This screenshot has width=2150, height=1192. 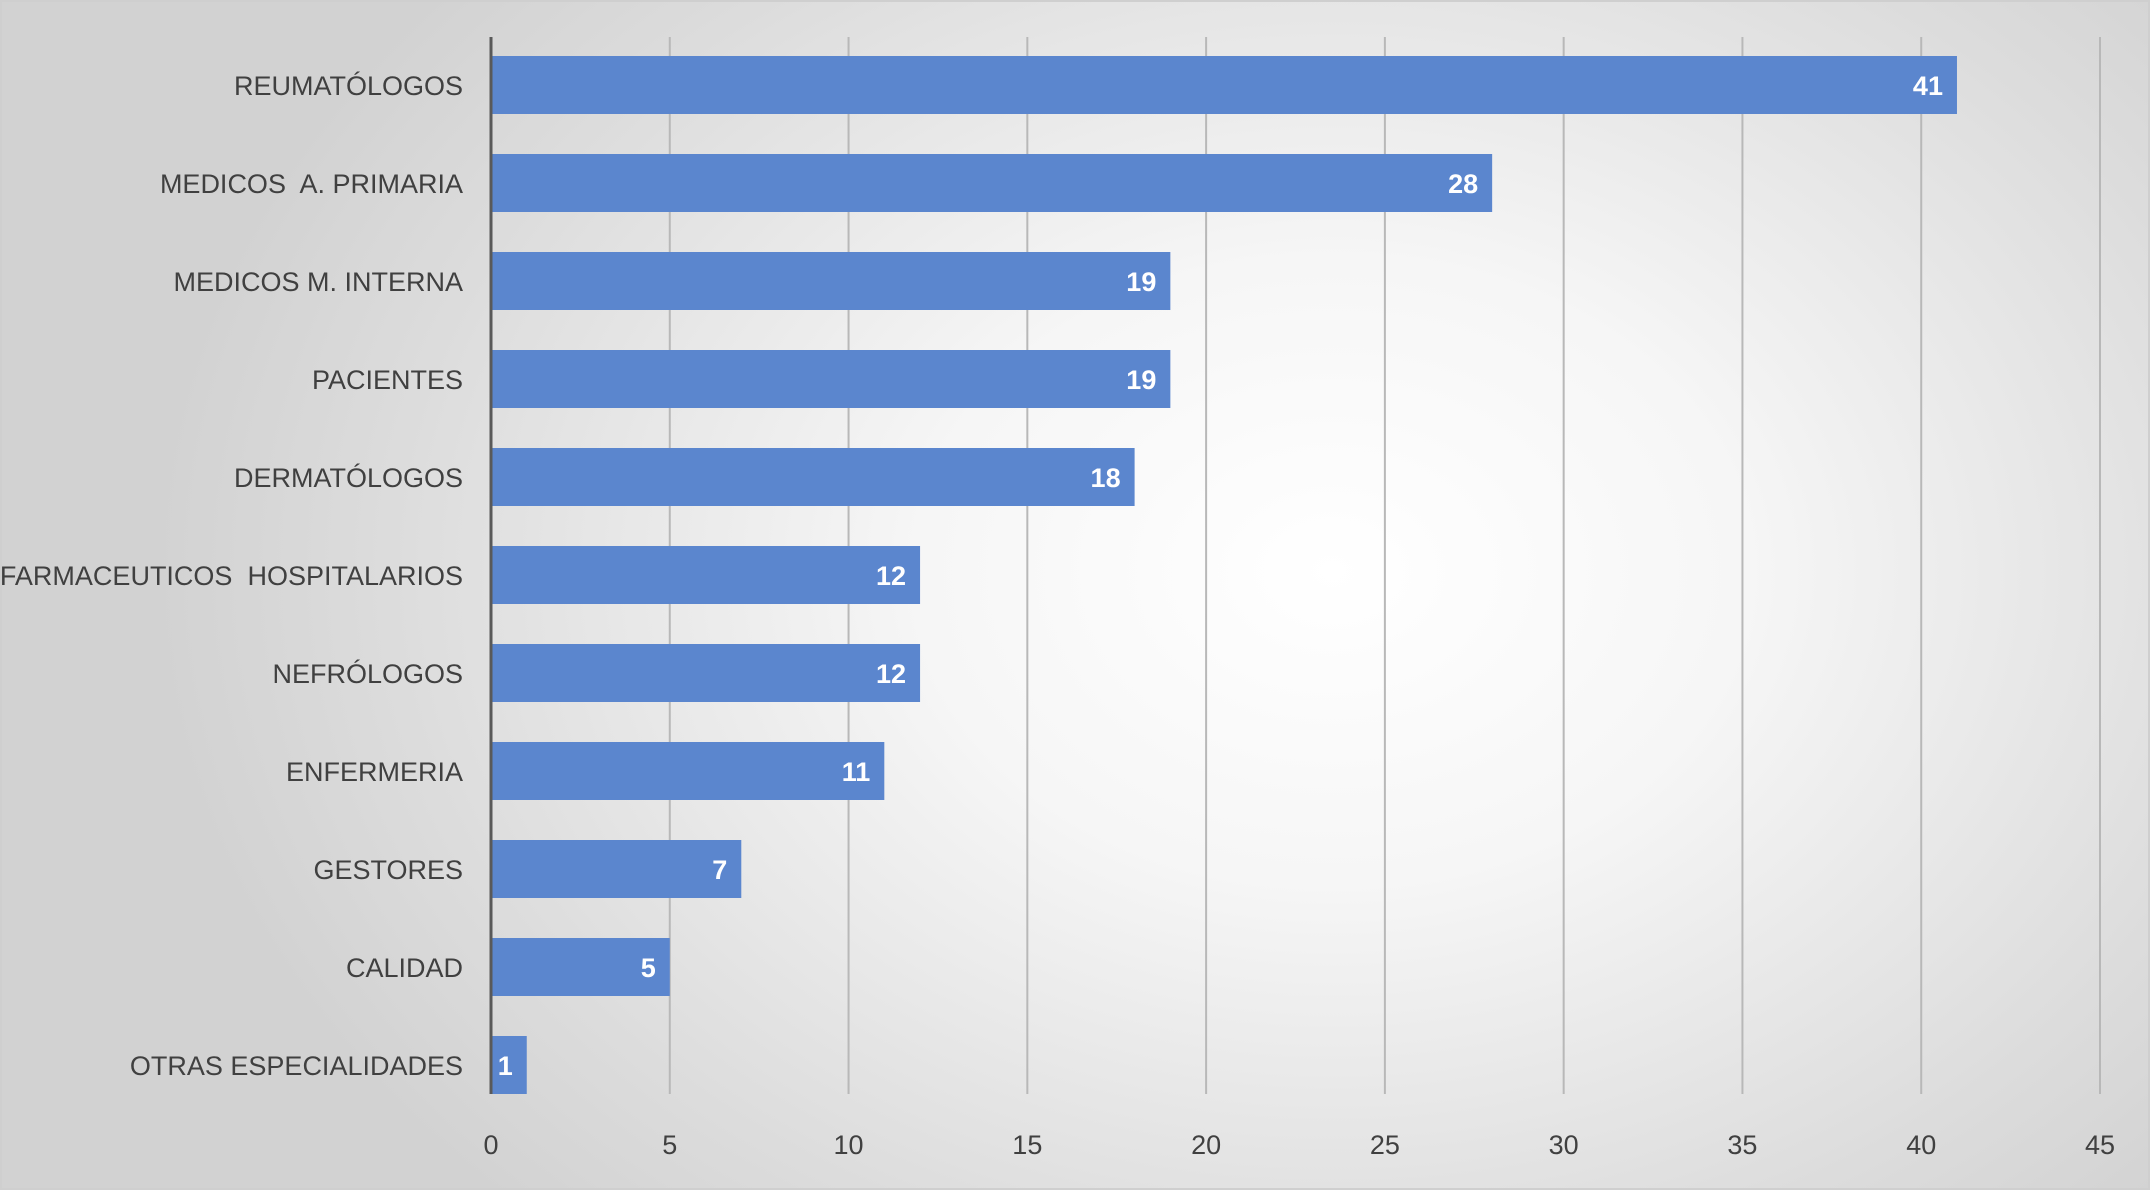 What do you see at coordinates (648, 968) in the screenshot?
I see `bar-value-label: 5` at bounding box center [648, 968].